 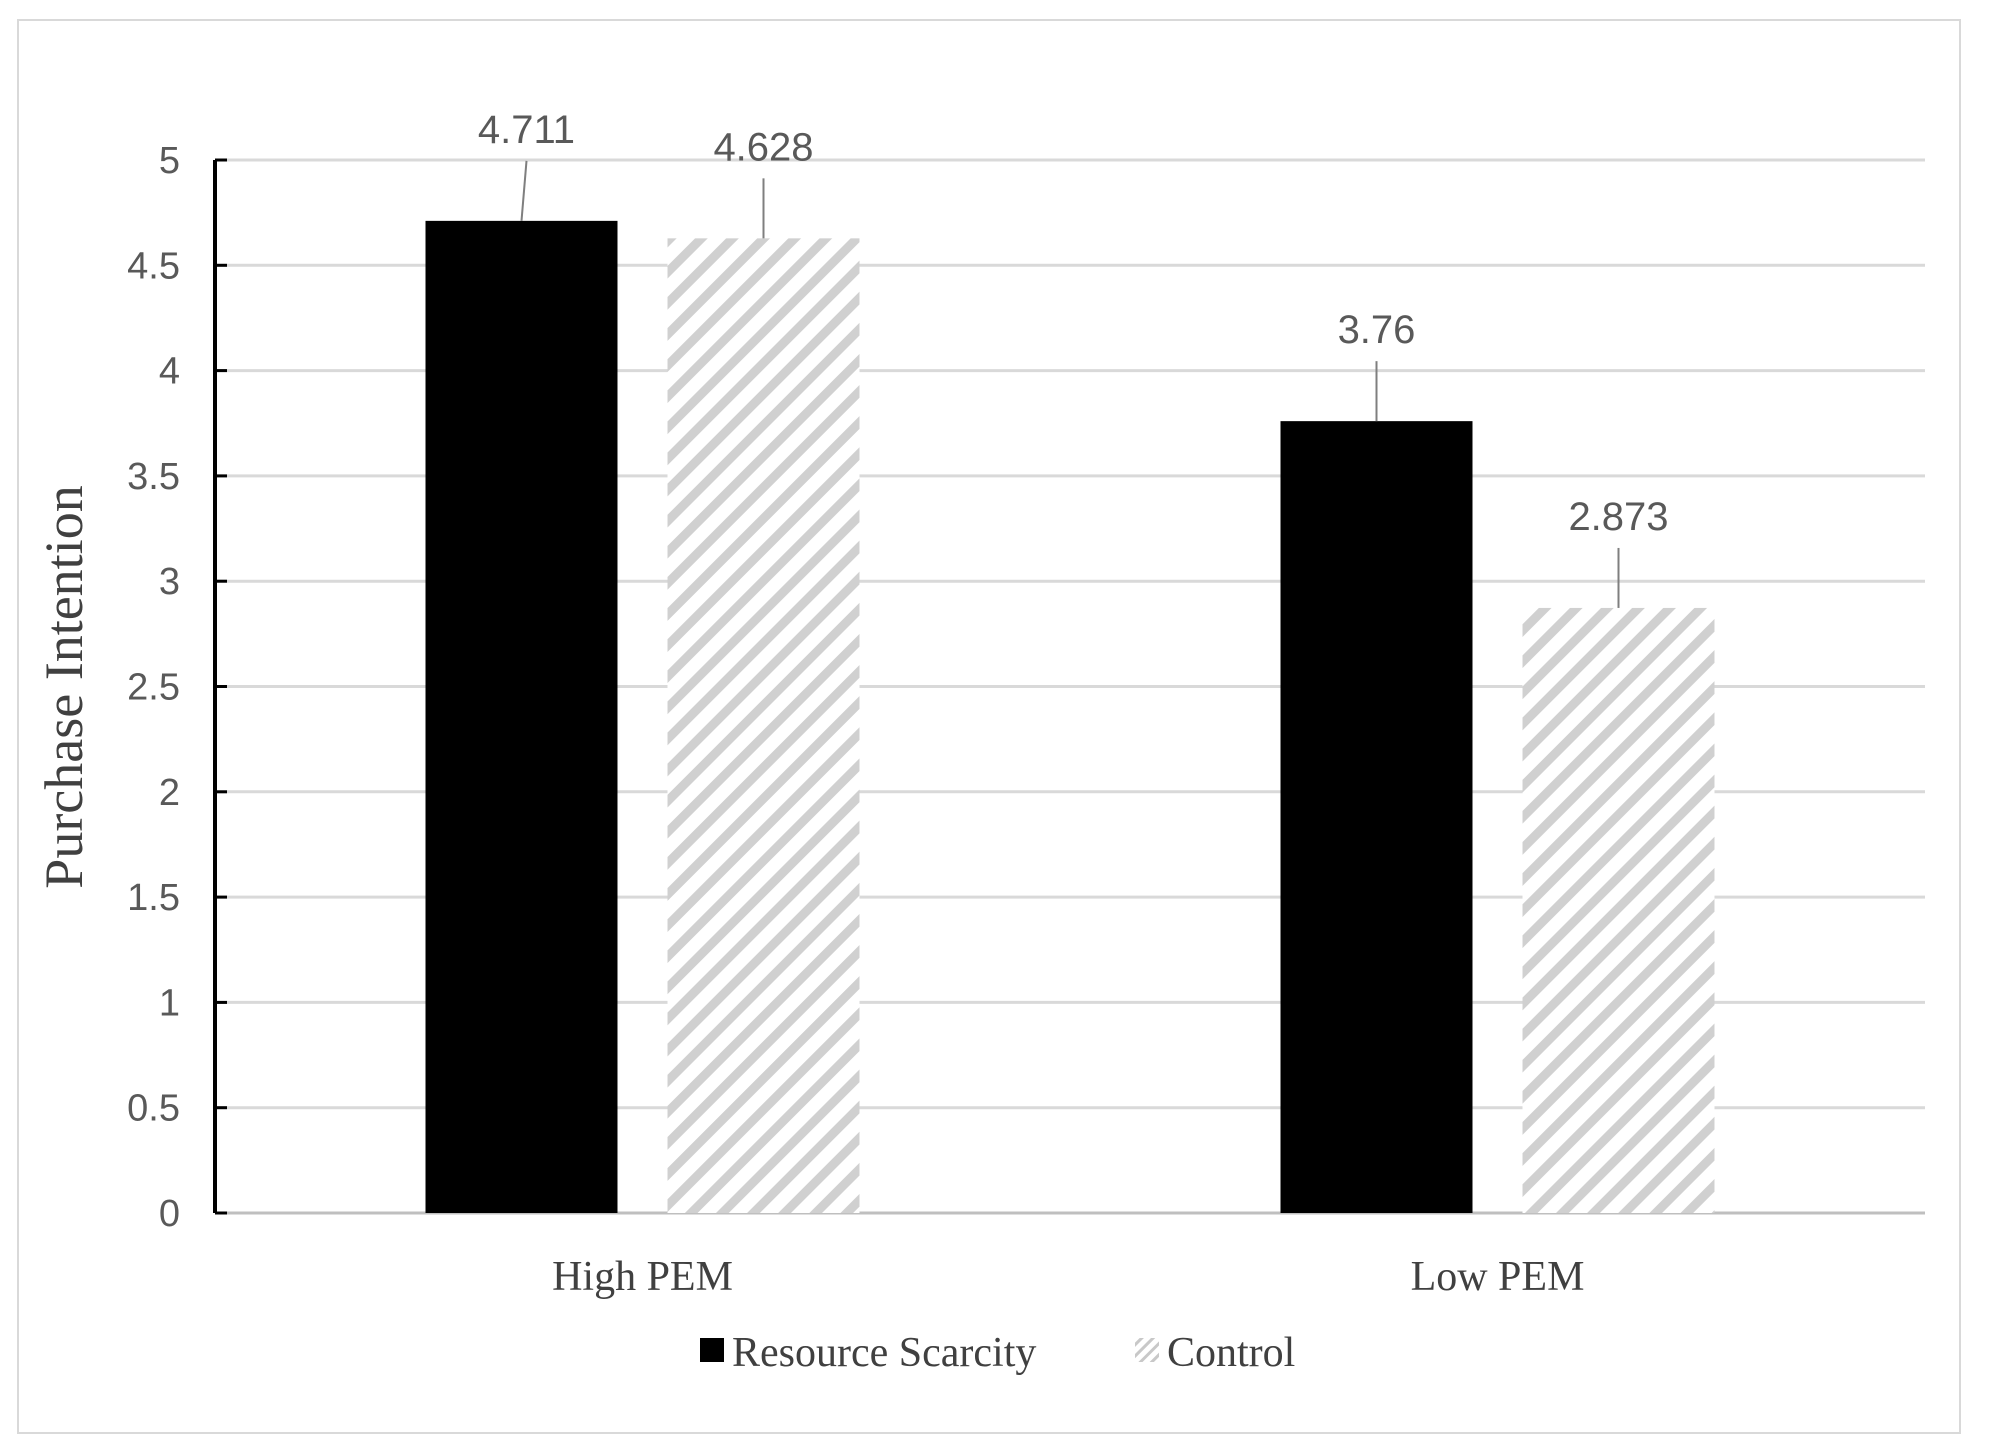 What do you see at coordinates (169, 582) in the screenshot?
I see `y-tick-label: 3` at bounding box center [169, 582].